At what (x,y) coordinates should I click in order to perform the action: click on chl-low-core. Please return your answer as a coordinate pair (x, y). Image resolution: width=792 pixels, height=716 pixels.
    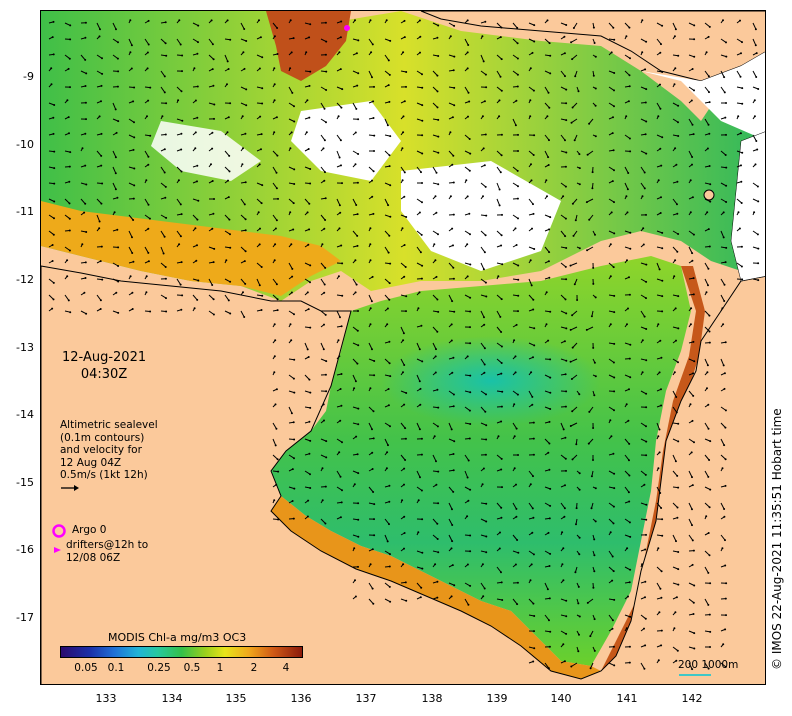
    Looking at the image, I should click on (491, 381).